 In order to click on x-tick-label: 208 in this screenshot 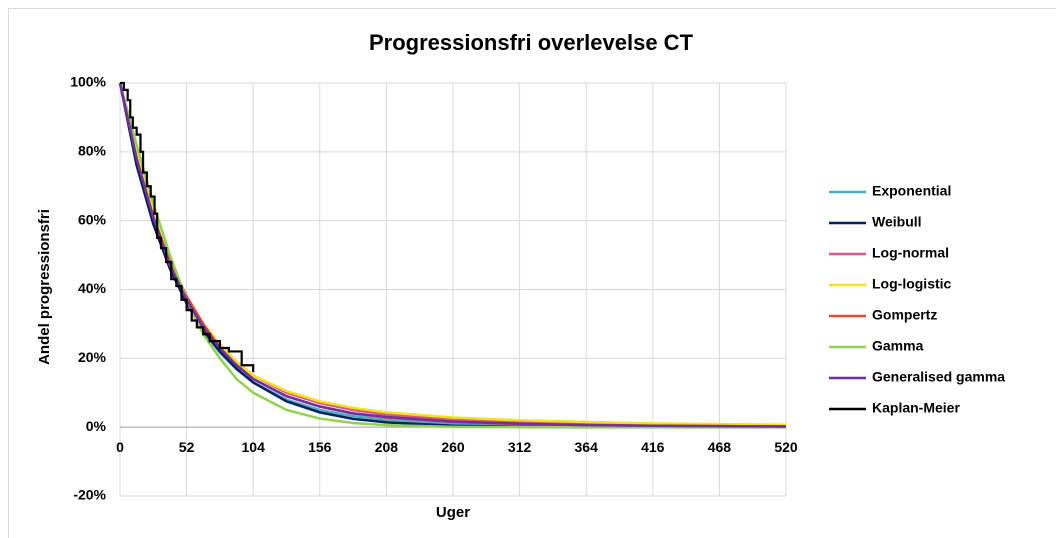, I will do `click(387, 447)`.